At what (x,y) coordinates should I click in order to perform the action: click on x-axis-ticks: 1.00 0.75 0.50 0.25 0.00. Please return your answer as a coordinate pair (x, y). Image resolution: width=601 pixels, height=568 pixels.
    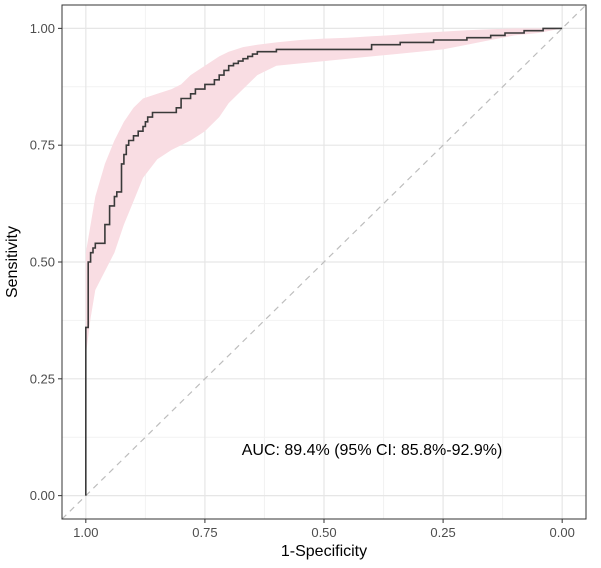
    Looking at the image, I should click on (324, 529).